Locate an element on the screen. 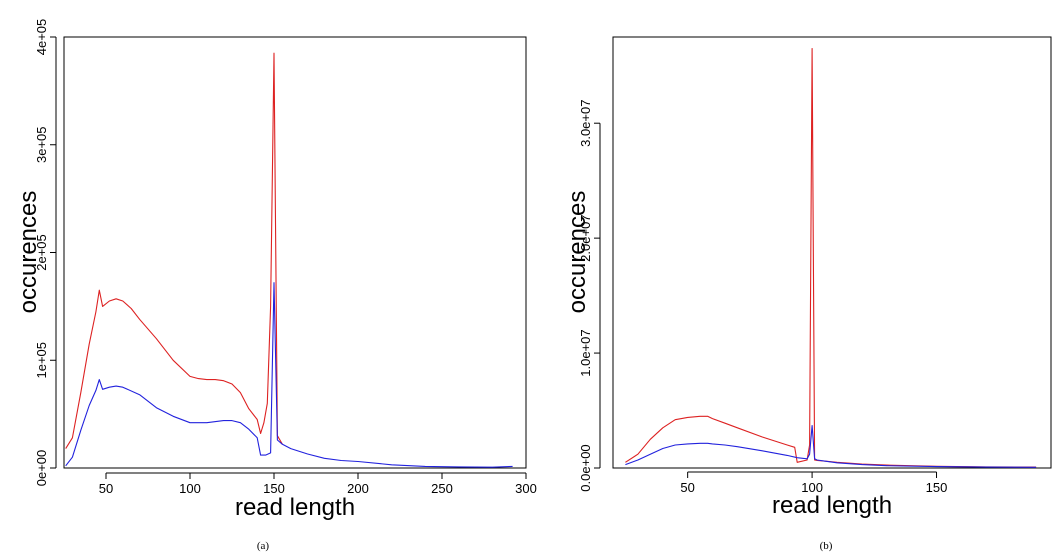 This screenshot has height=558, width=1055. y-tick-label: 1.0e+07 is located at coordinates (585, 352).